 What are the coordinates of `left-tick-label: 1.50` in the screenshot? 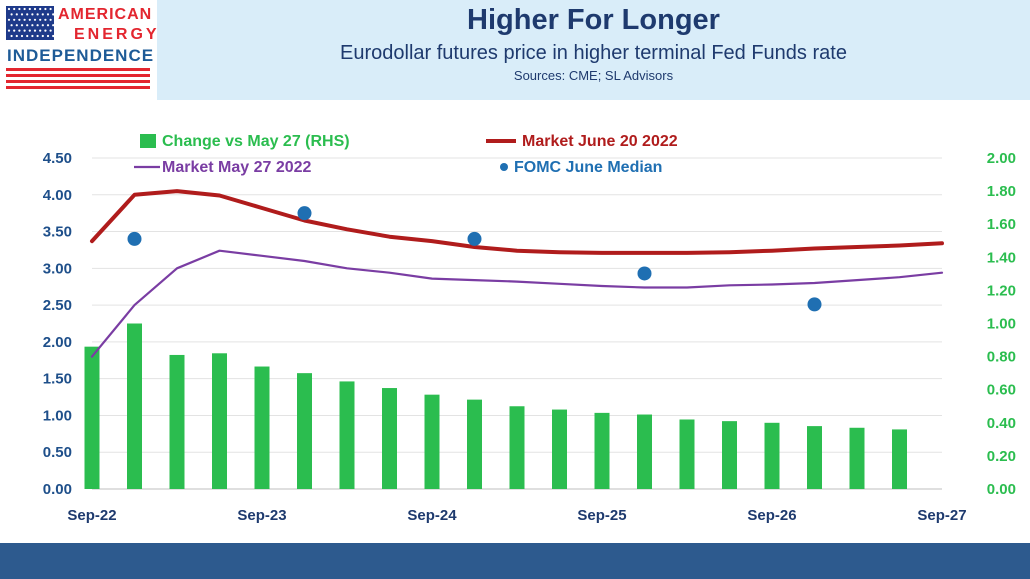 It's located at (57, 379).